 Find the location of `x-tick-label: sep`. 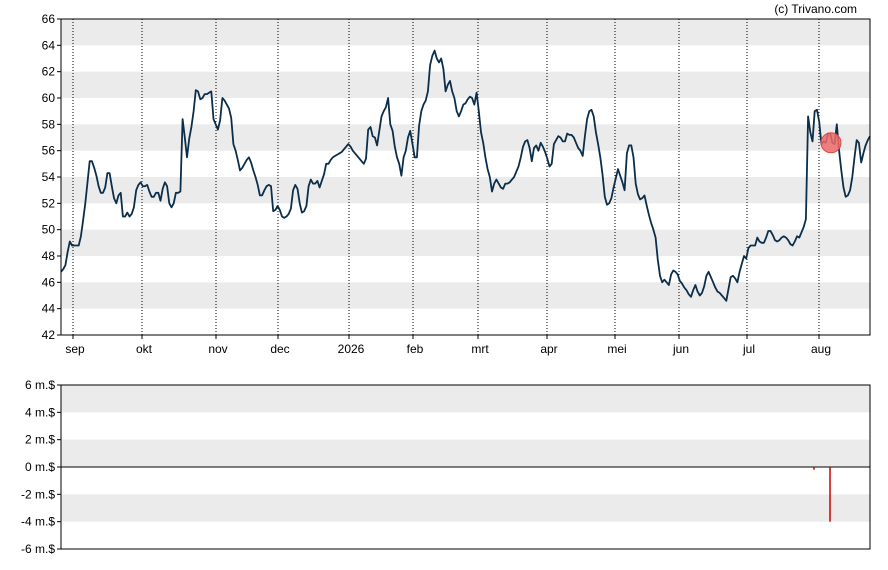

x-tick-label: sep is located at coordinates (75, 349).